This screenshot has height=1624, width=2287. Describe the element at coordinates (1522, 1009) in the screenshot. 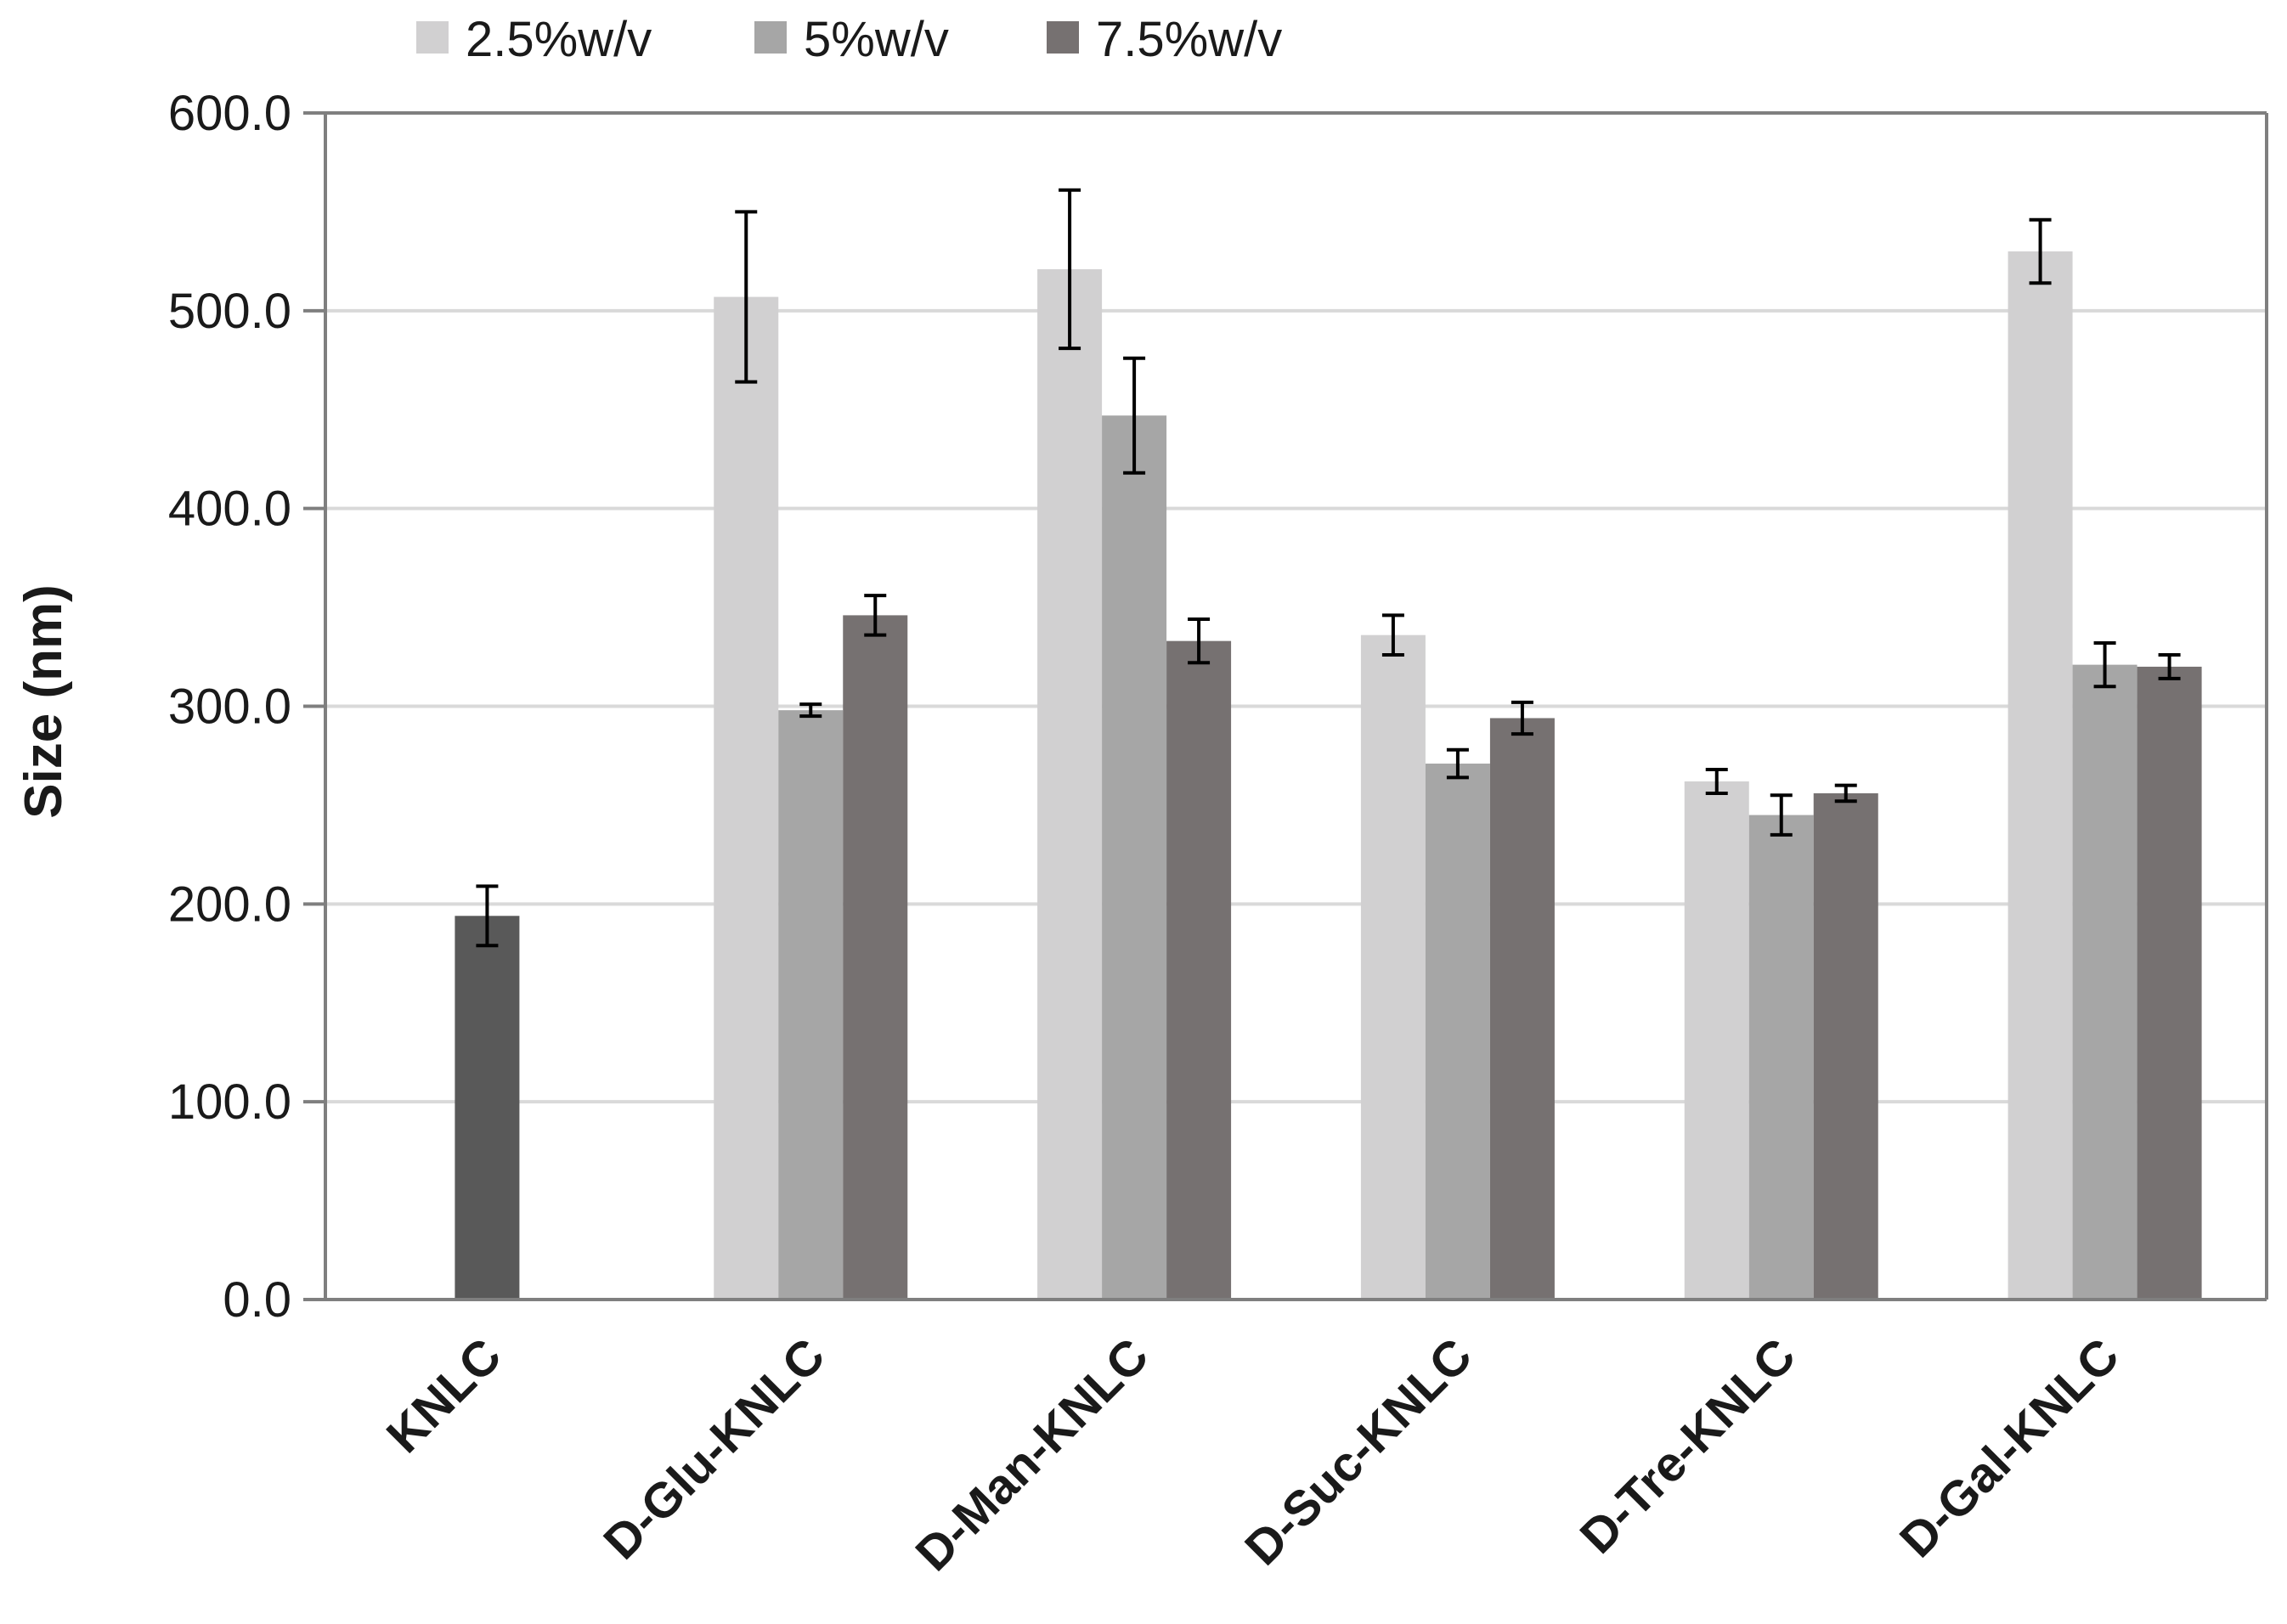

I see `bar-D-Suc-KNLC-7.5%w/v` at that location.